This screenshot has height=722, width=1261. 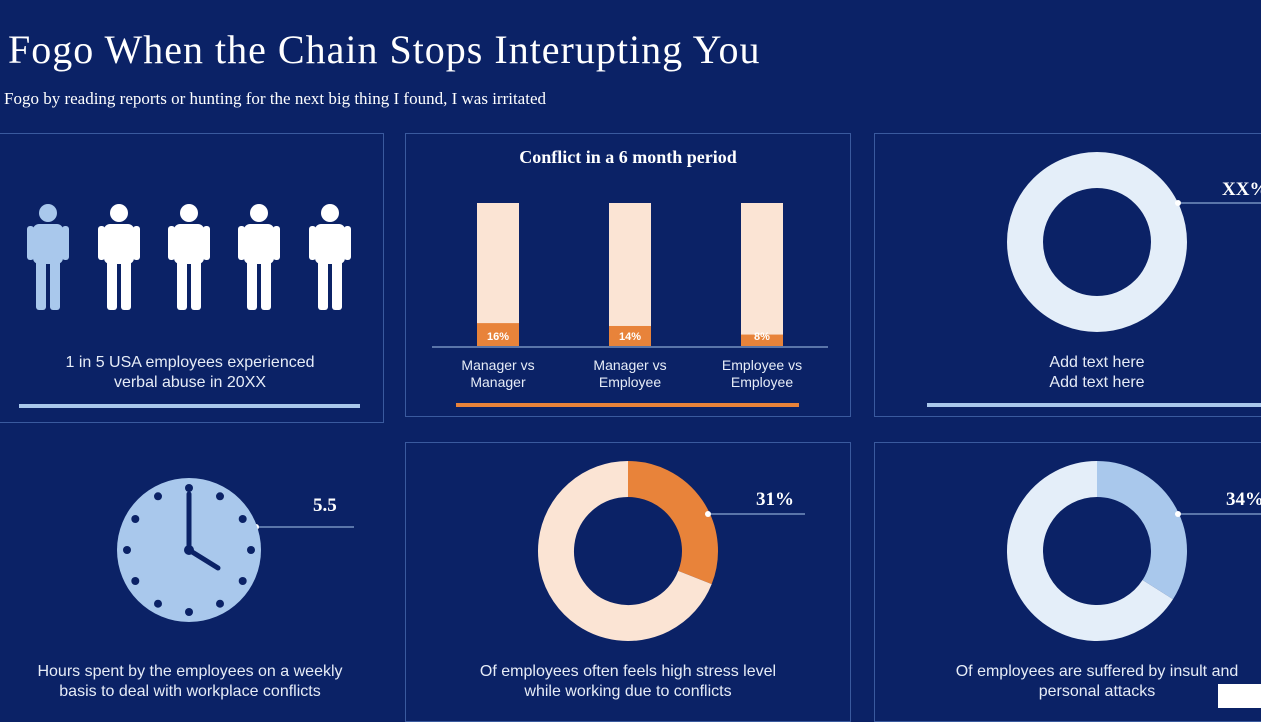 I want to click on stress-caption-line2: while working due to conflicts, so click(x=628, y=691).